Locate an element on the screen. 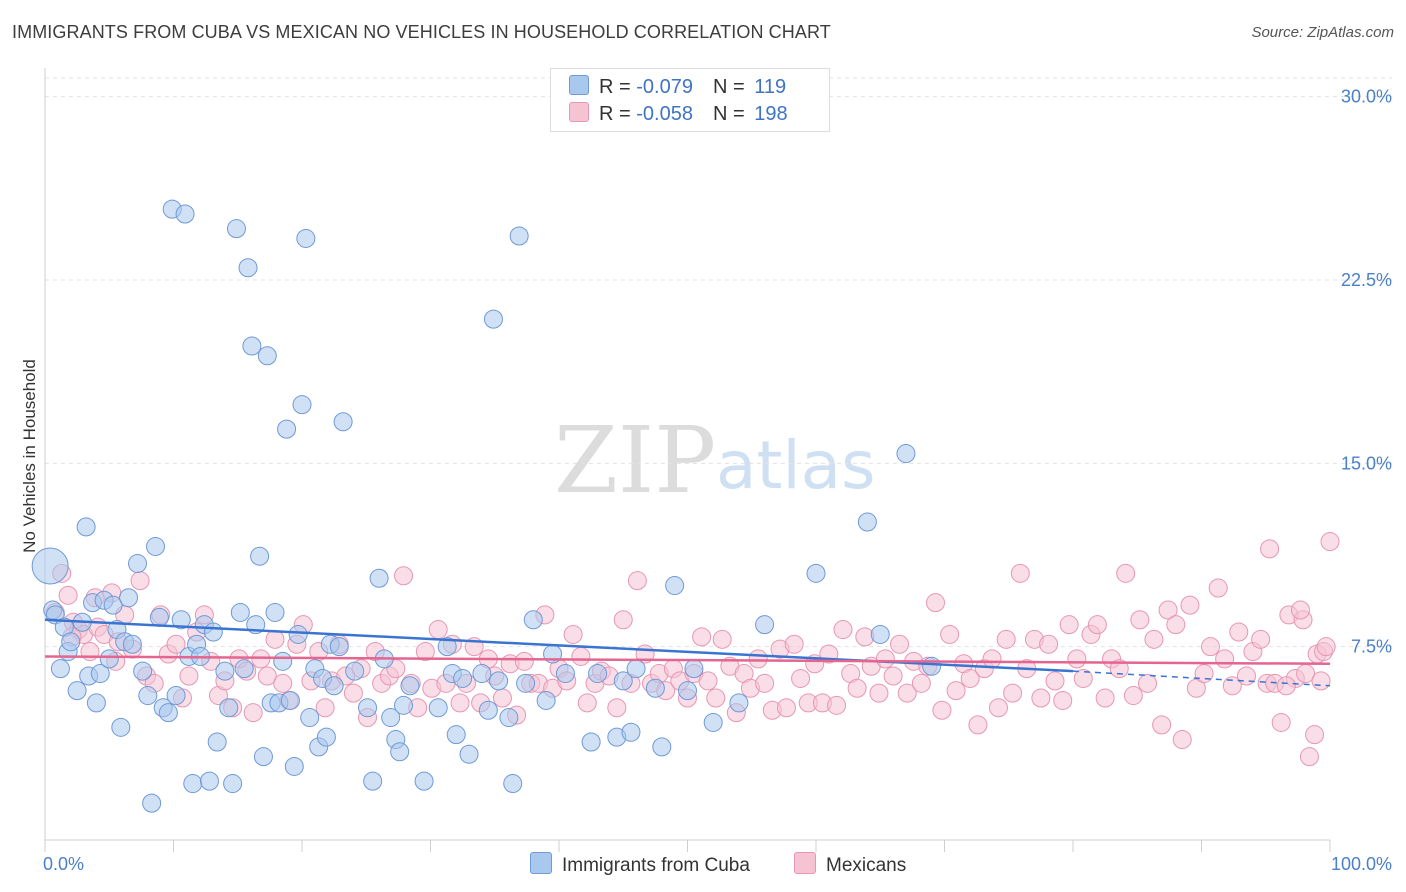  stats-legend: R = -0.079 N = 119 R = -0.058 N = 198 is located at coordinates (690, 100).